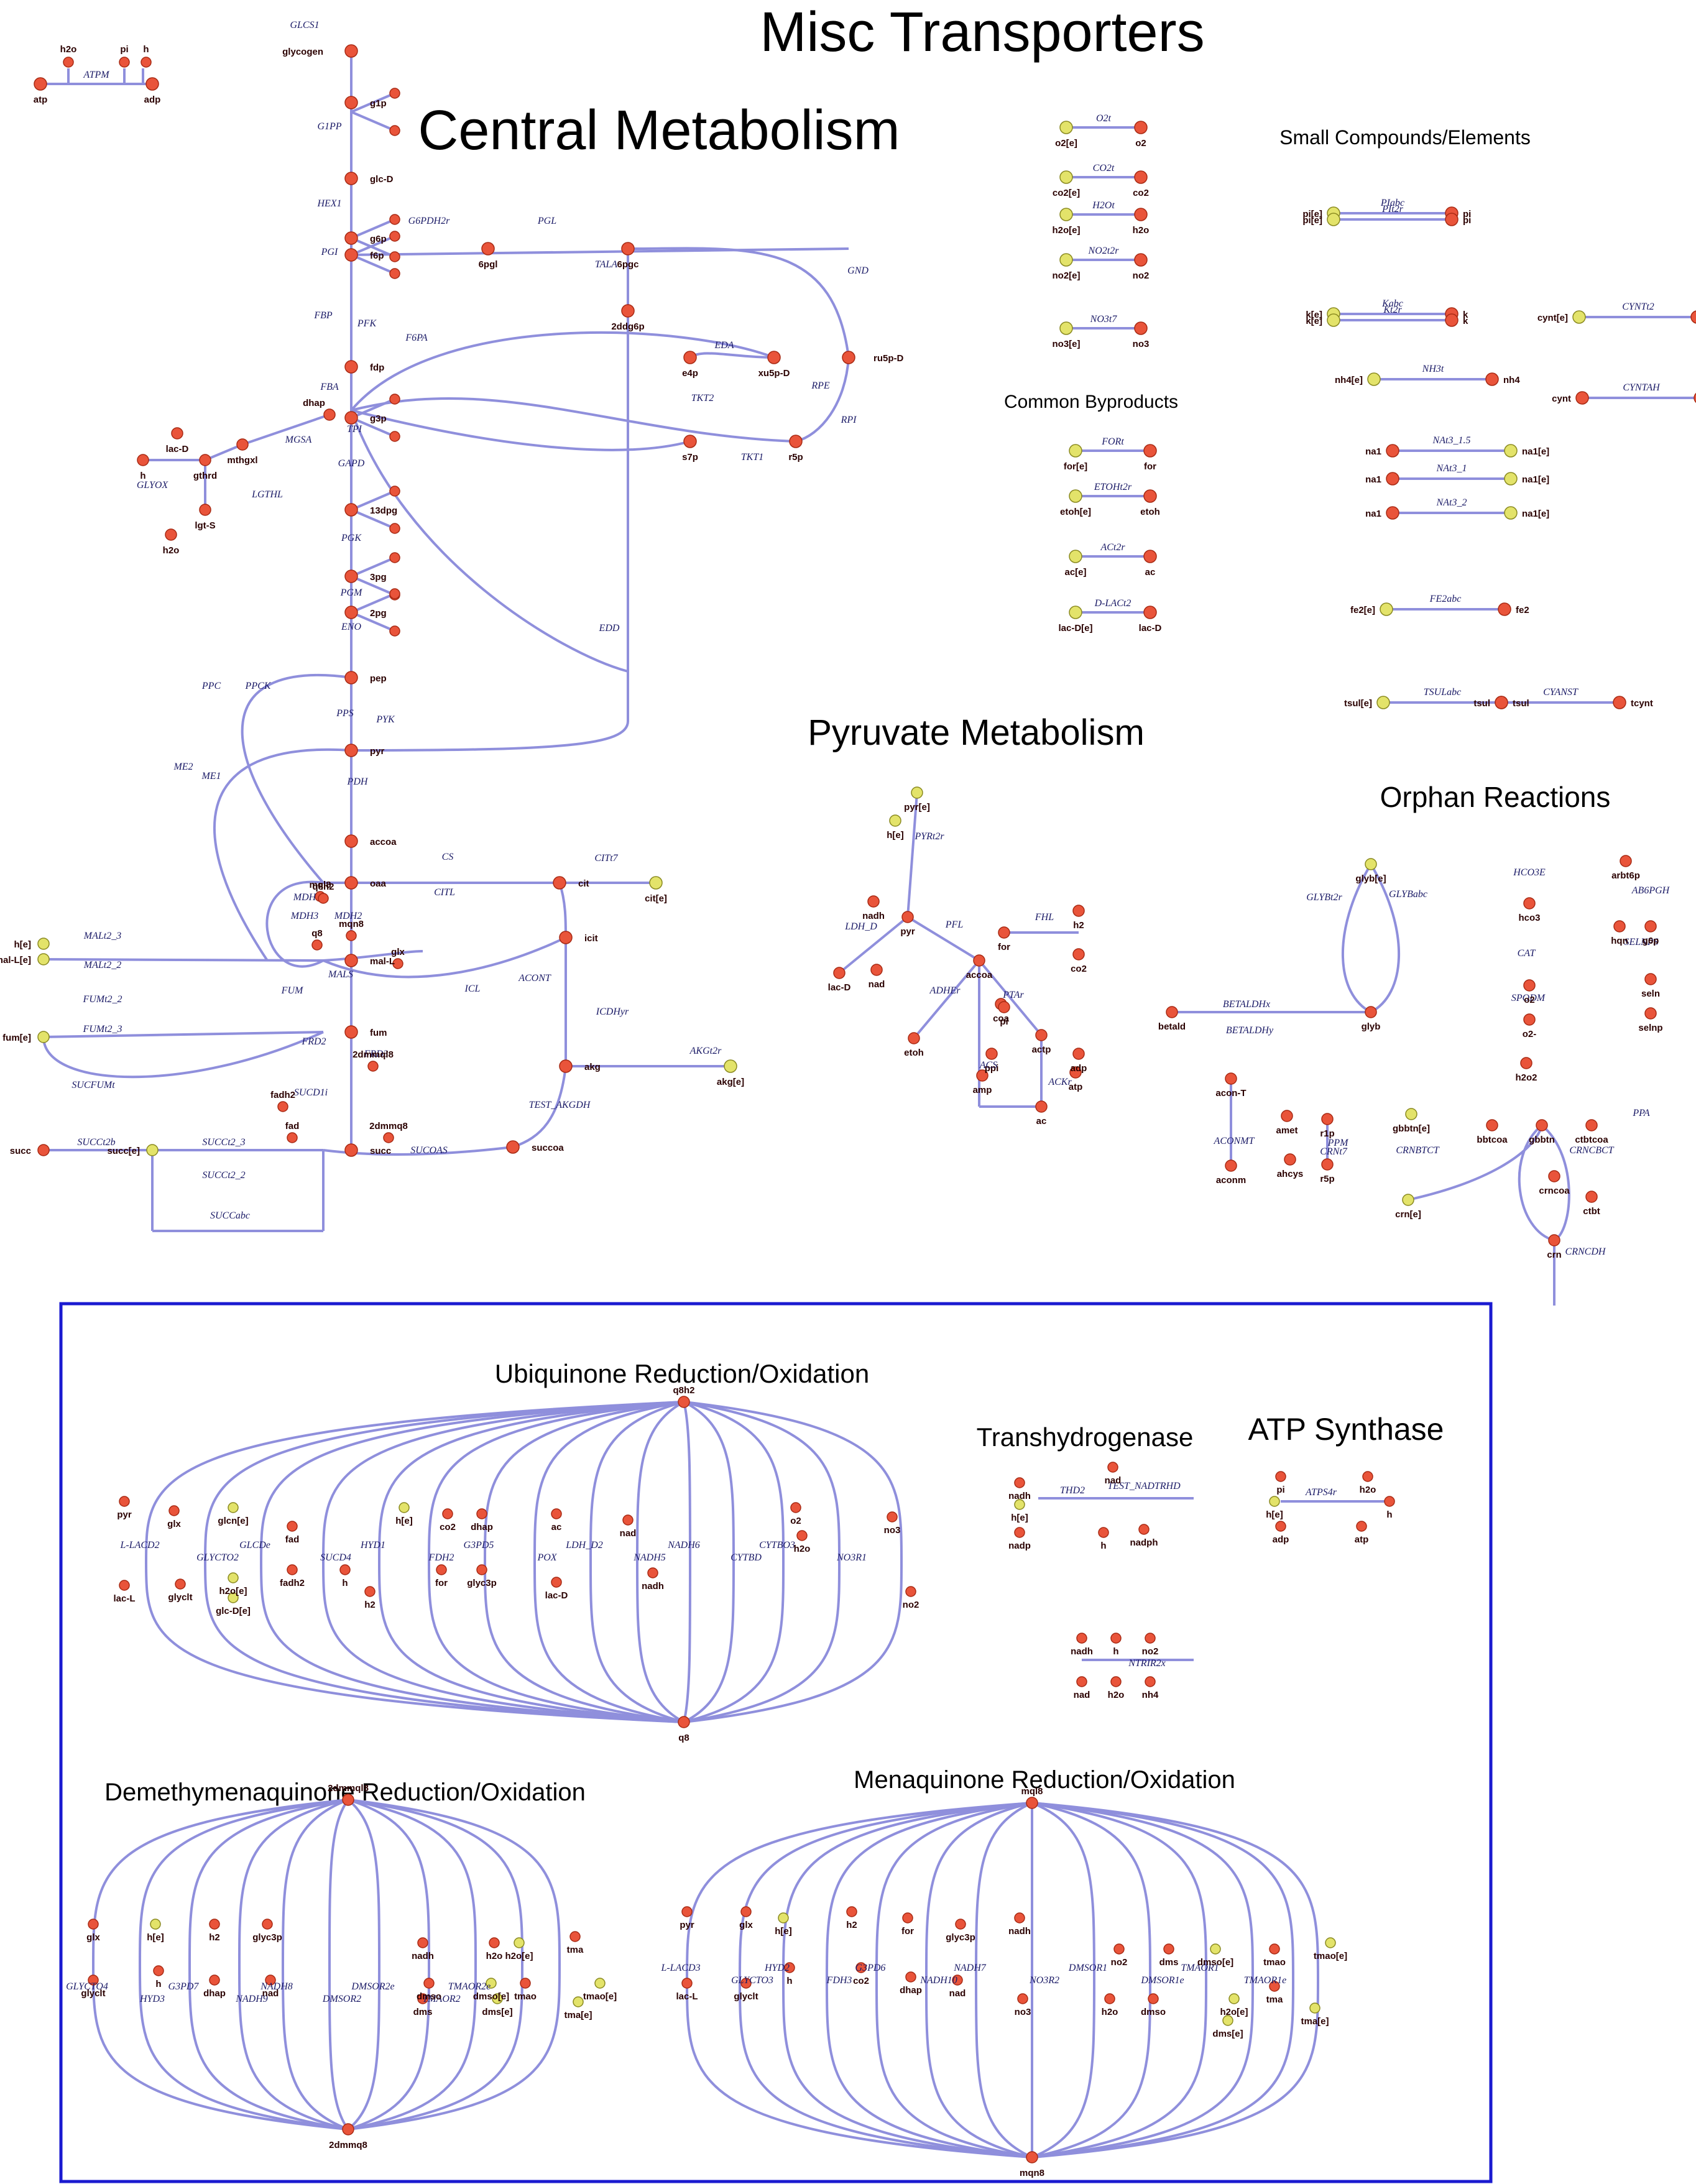  I want to click on reaction-pfk: PFK, so click(367, 324).